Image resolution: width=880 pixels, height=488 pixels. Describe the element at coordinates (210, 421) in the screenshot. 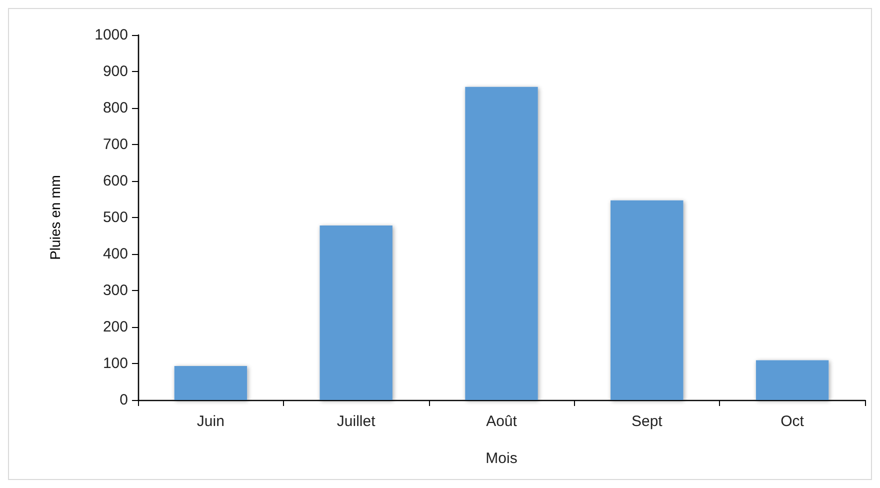

I see `x-tick-label: Juin` at that location.